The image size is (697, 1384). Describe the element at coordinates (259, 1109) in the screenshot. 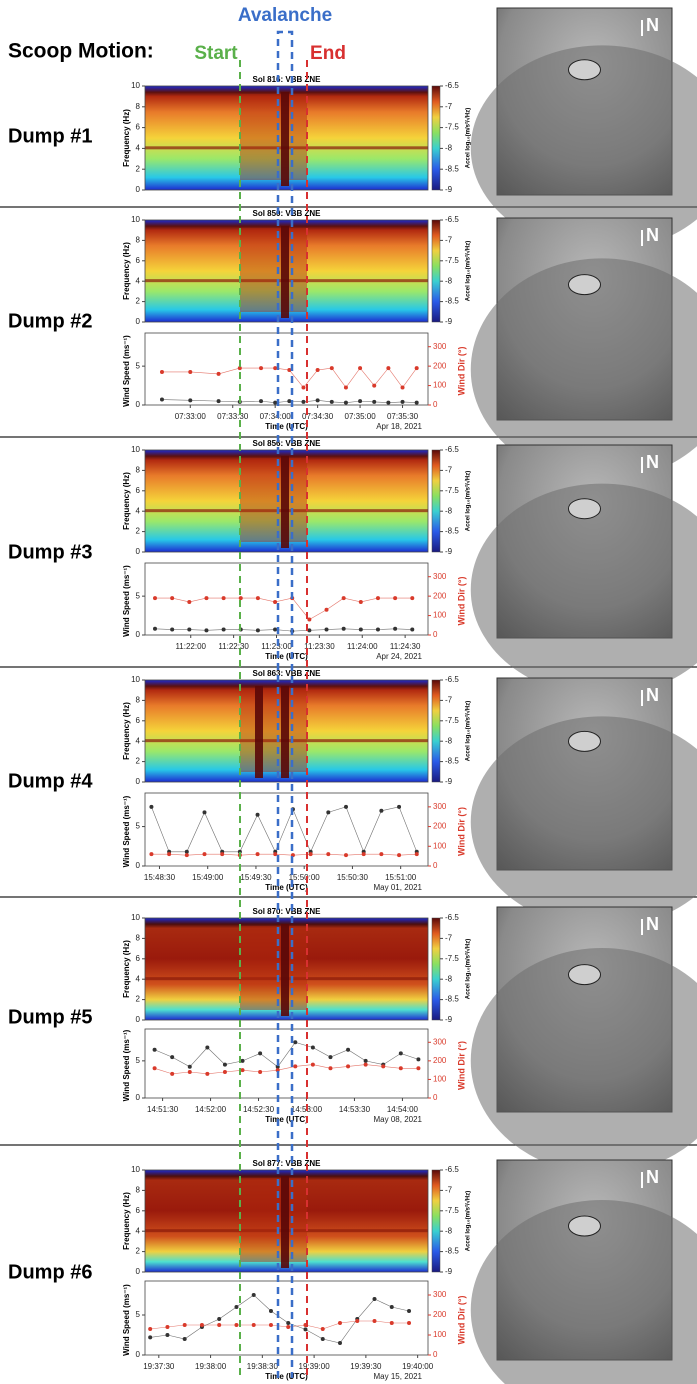

I see `x-tick-label: 14:52:30` at that location.